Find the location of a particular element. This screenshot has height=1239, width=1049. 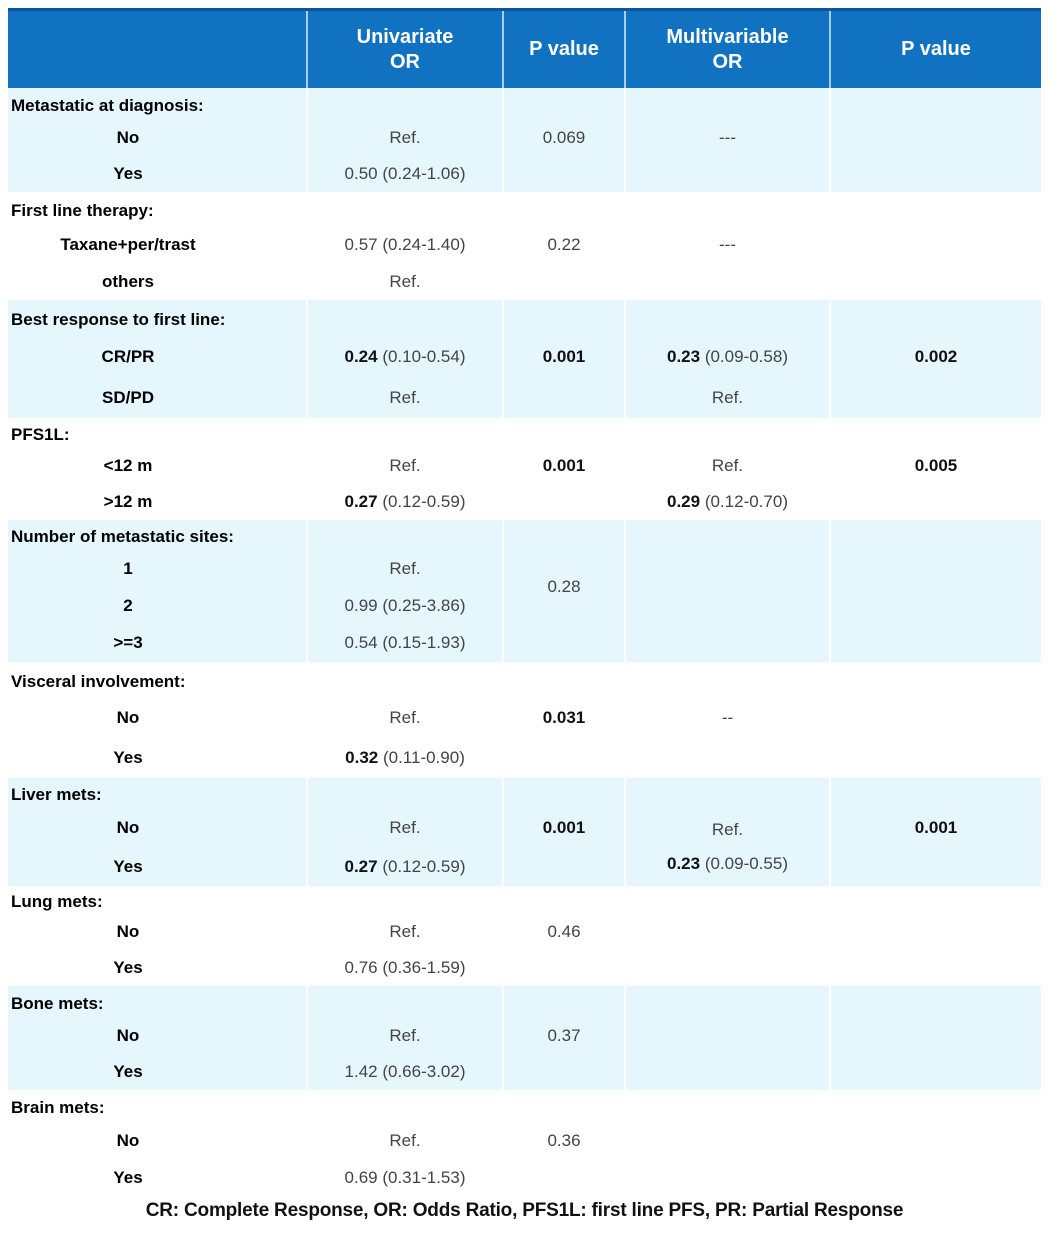

header-multivariable-or: Multivariable OR is located at coordinates (727, 48).